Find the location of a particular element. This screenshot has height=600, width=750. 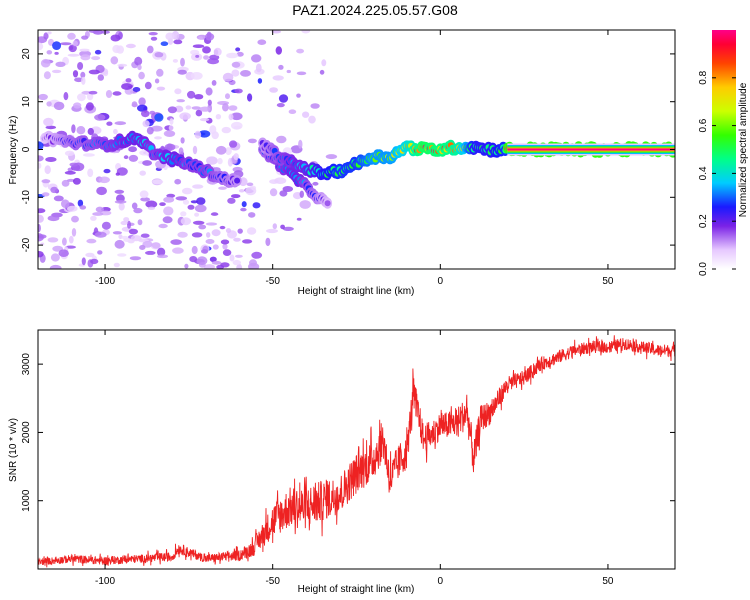

spectrogram-x-tick-label: -100 is located at coordinates (105, 281).